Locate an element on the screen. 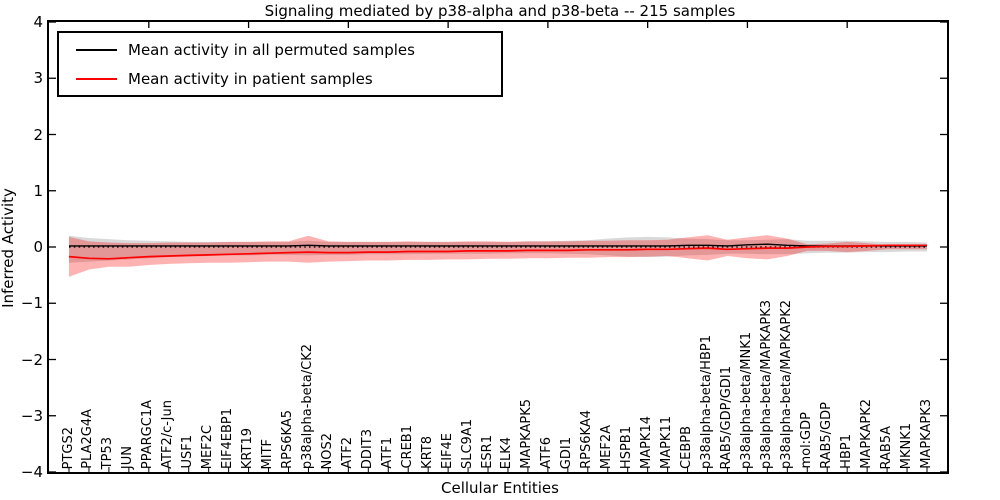 The image size is (1000, 500). x-category-label: HSPB1 is located at coordinates (627, 447).